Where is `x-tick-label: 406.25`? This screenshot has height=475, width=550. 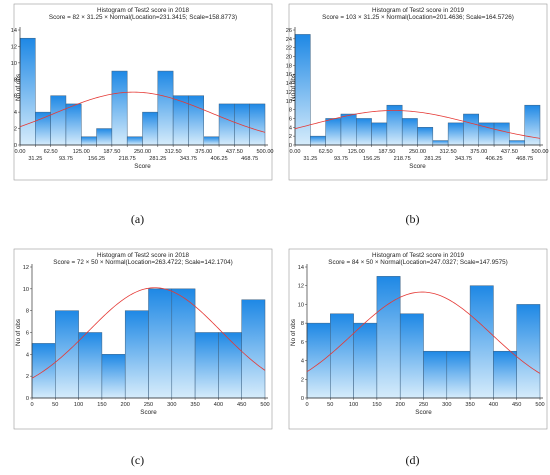 x-tick-label: 406.25 is located at coordinates (219, 159).